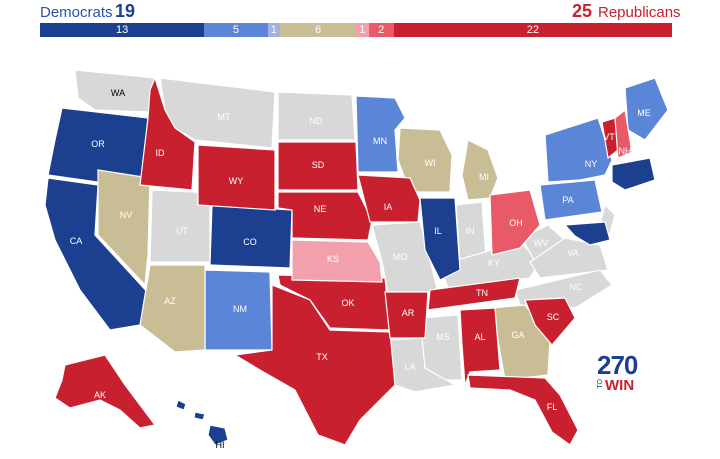 This screenshot has width=720, height=459. I want to click on state-TX, so click(314, 365).